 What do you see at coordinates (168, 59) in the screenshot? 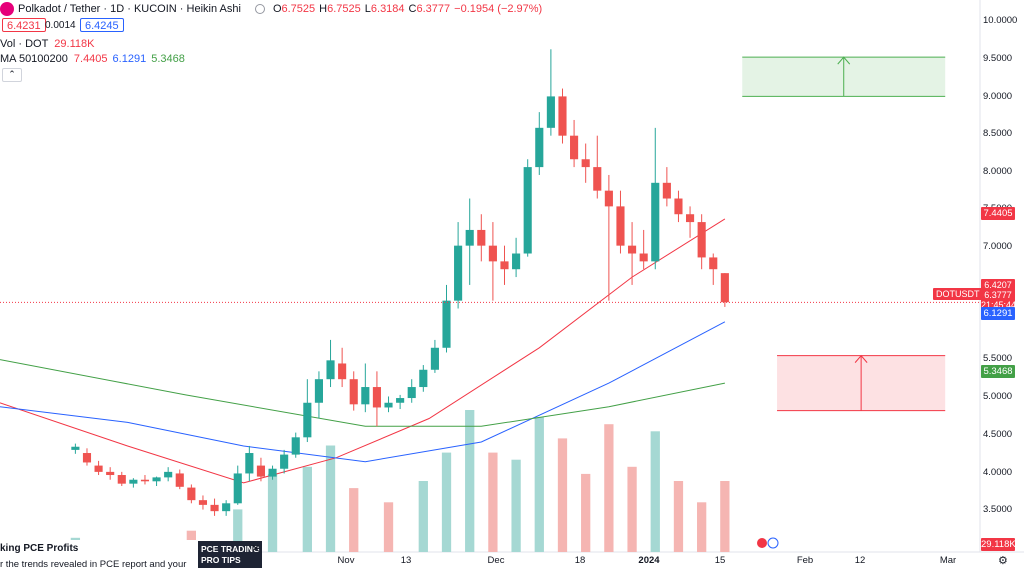
I see `ma200-value: 5.3468` at bounding box center [168, 59].